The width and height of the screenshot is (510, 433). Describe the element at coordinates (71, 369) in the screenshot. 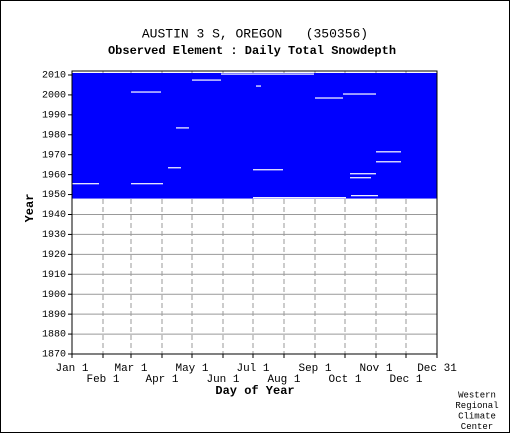

I see `x-tick-label: Jan 1` at that location.